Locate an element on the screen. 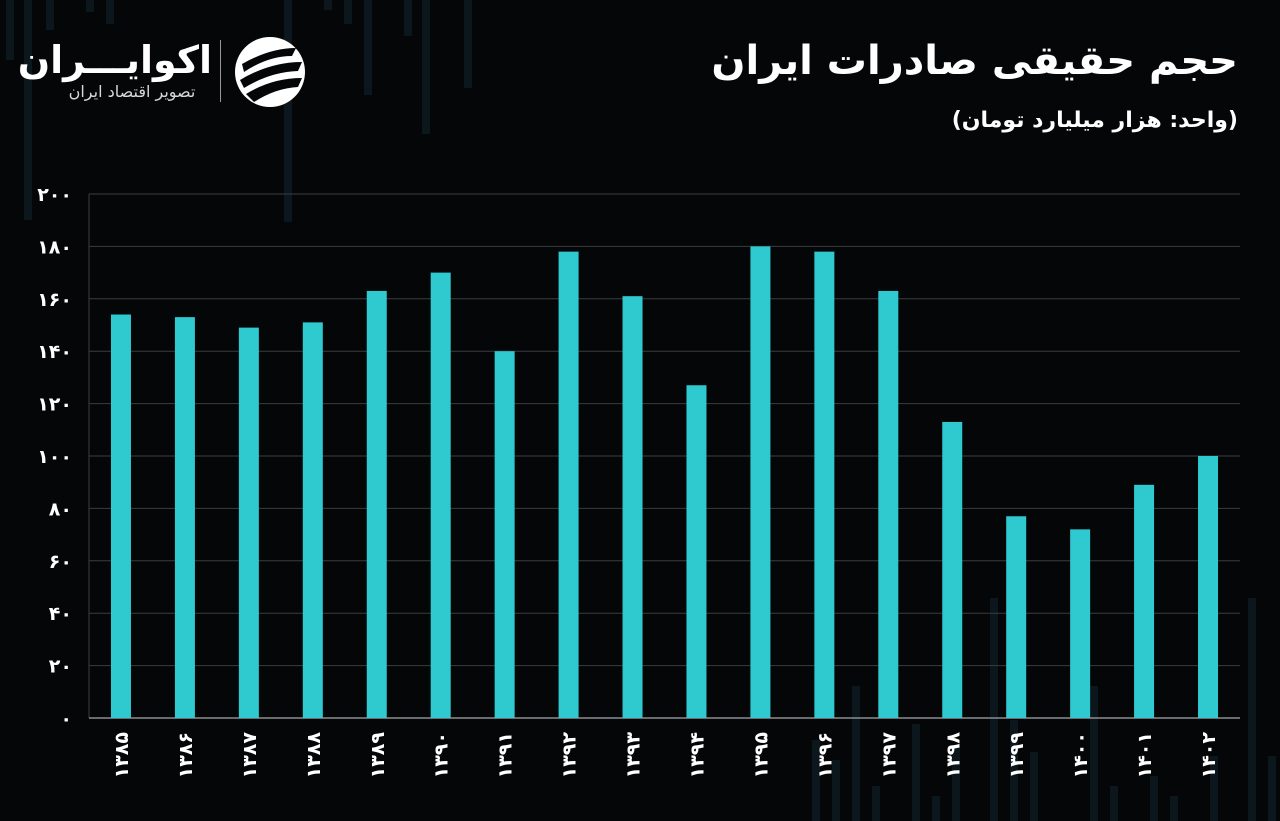 The height and width of the screenshot is (821, 1280). y-tick-label: ۱۲۰ is located at coordinates (54, 405).